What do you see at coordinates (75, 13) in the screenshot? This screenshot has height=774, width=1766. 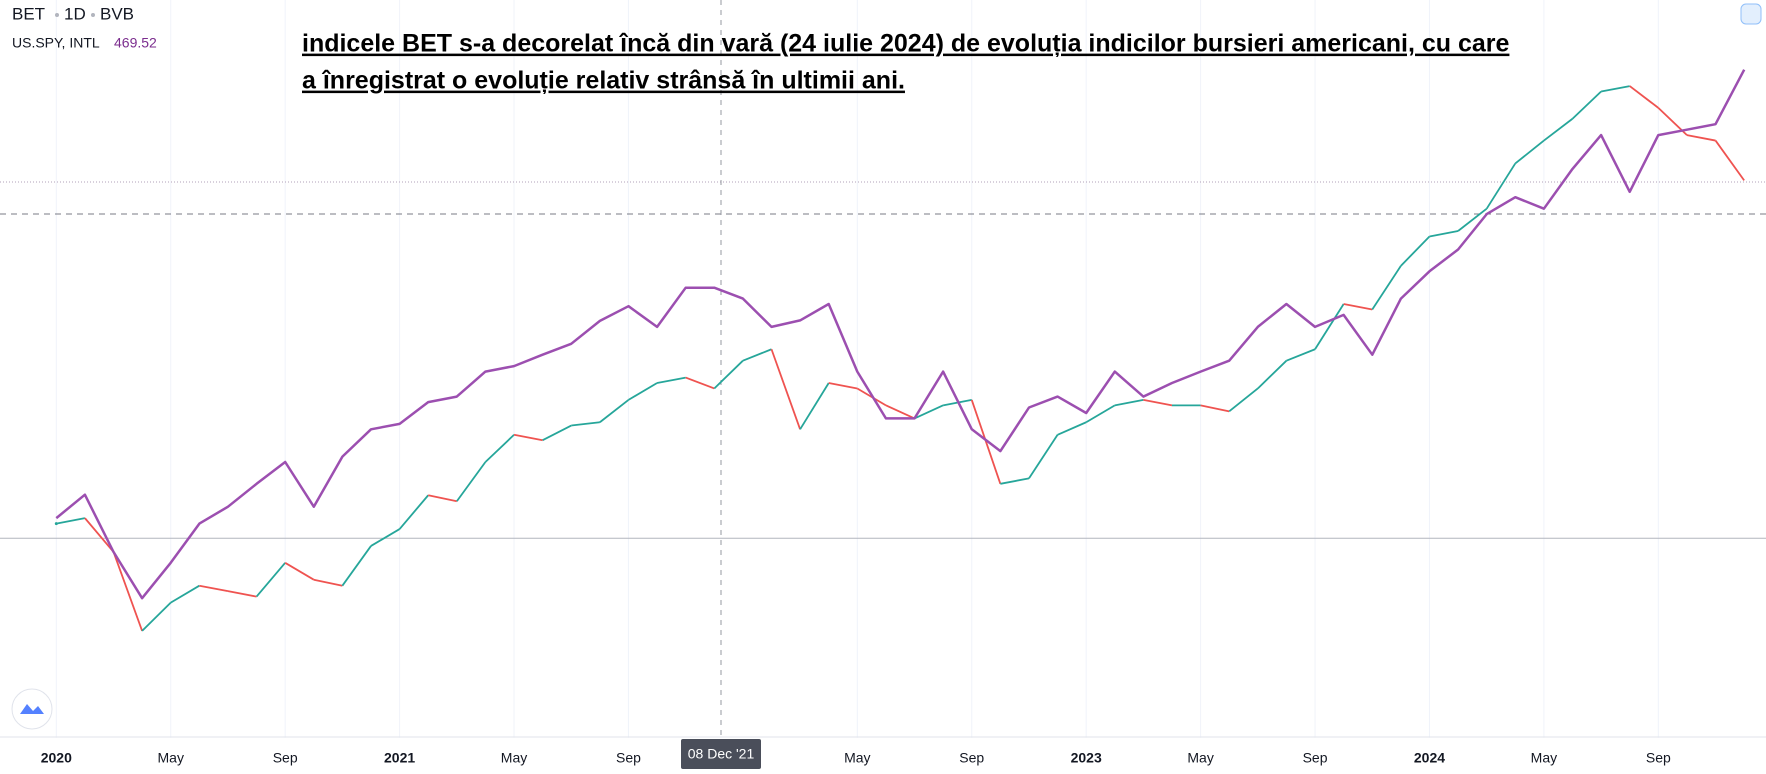 I see `interval: 1D` at bounding box center [75, 13].